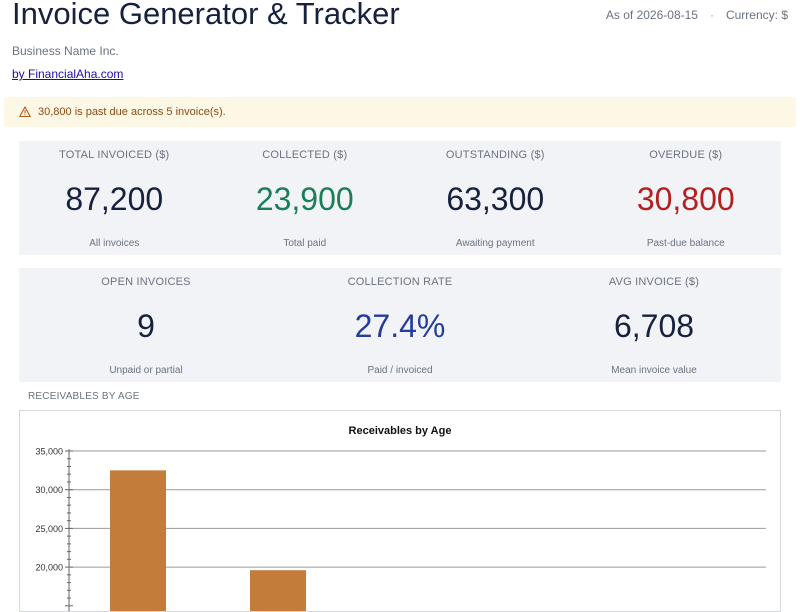  What do you see at coordinates (305, 243) in the screenshot?
I see `stat-note: Total paid` at bounding box center [305, 243].